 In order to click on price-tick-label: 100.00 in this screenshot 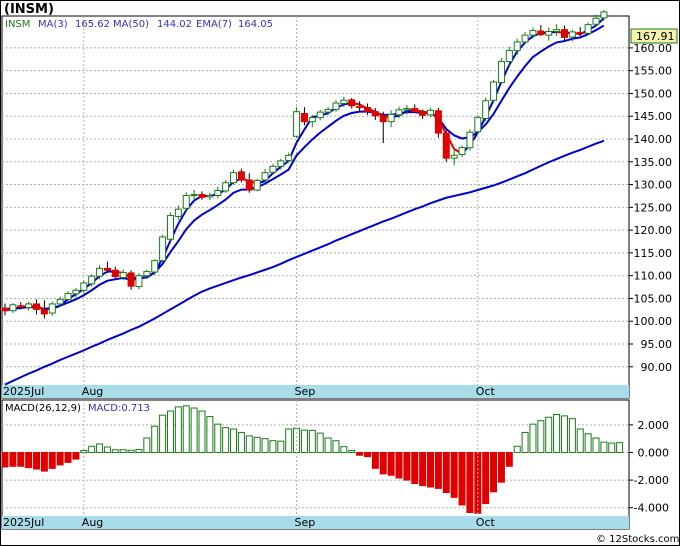, I will do `click(653, 321)`.